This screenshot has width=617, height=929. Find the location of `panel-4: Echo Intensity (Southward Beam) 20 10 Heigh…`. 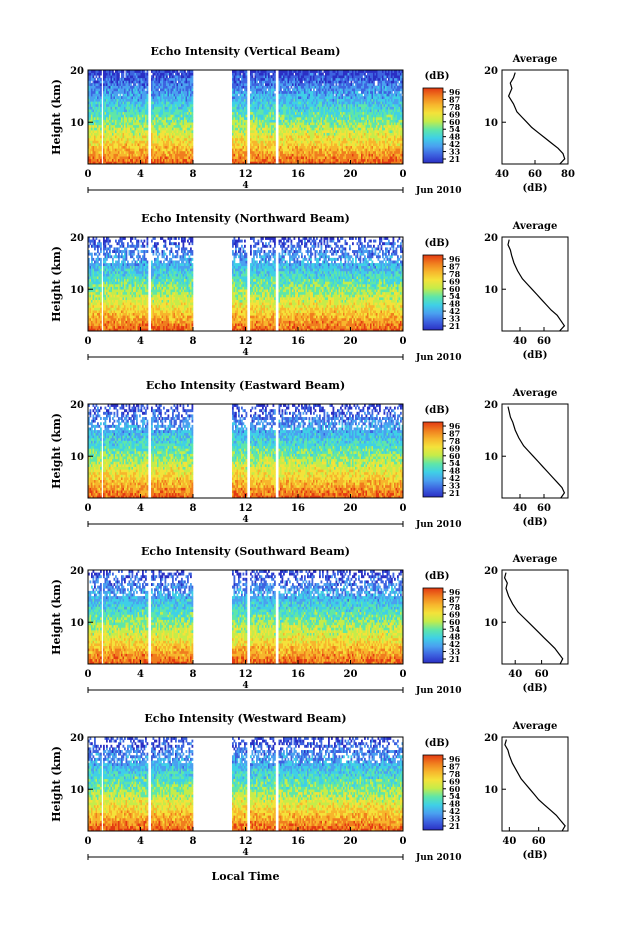

panel-4: Echo Intensity (Southward Beam) 20 10 Heigh… is located at coordinates (309, 620).